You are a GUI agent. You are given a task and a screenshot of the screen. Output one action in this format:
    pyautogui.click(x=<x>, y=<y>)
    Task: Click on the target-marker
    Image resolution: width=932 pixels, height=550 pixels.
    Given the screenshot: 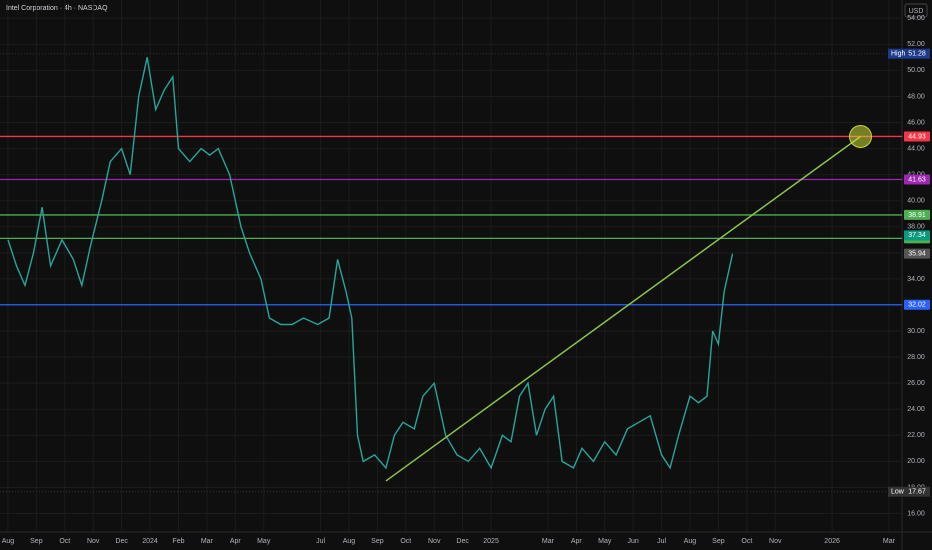 What is the action you would take?
    pyautogui.click(x=861, y=136)
    